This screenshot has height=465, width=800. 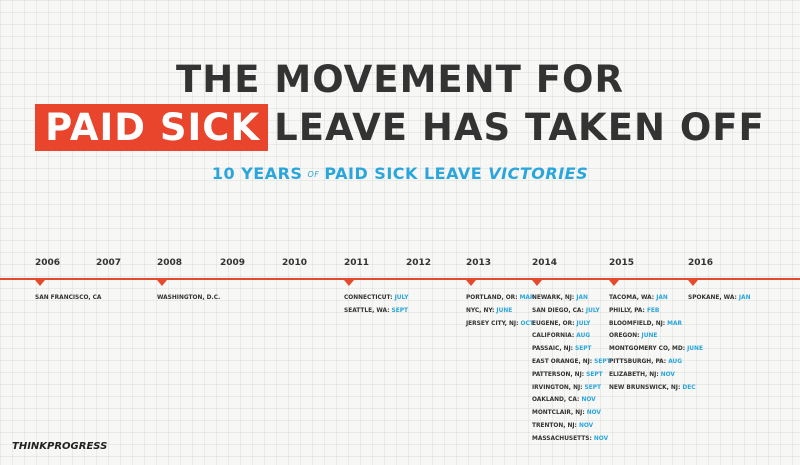 I want to click on victory-entry: PASSAIC, NJ: SEPT, so click(x=571, y=348).